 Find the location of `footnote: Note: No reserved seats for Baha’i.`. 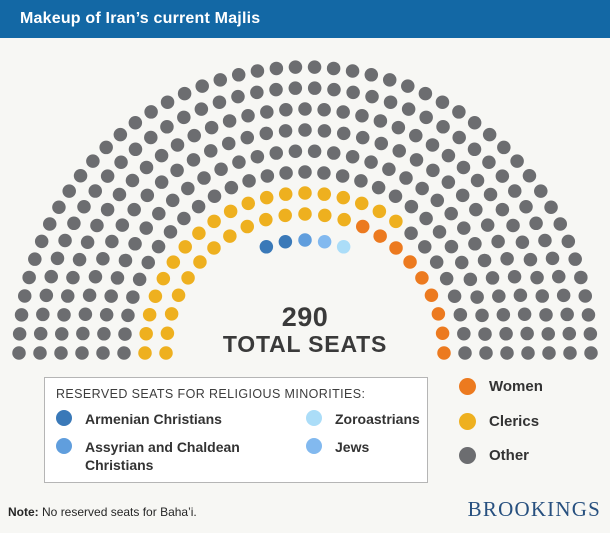

footnote: Note: No reserved seats for Baha’i. is located at coordinates (102, 512).